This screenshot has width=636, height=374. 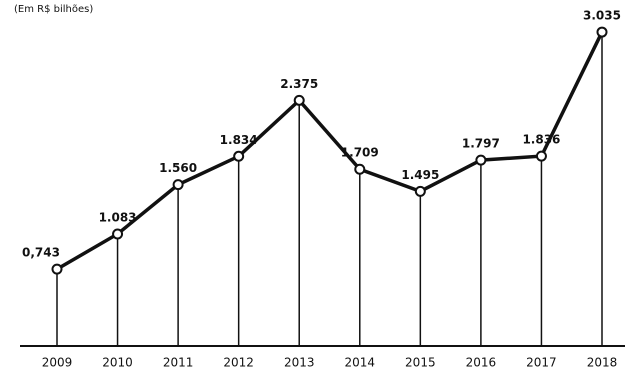 I want to click on x-tick-label: 2011, so click(x=178, y=363).